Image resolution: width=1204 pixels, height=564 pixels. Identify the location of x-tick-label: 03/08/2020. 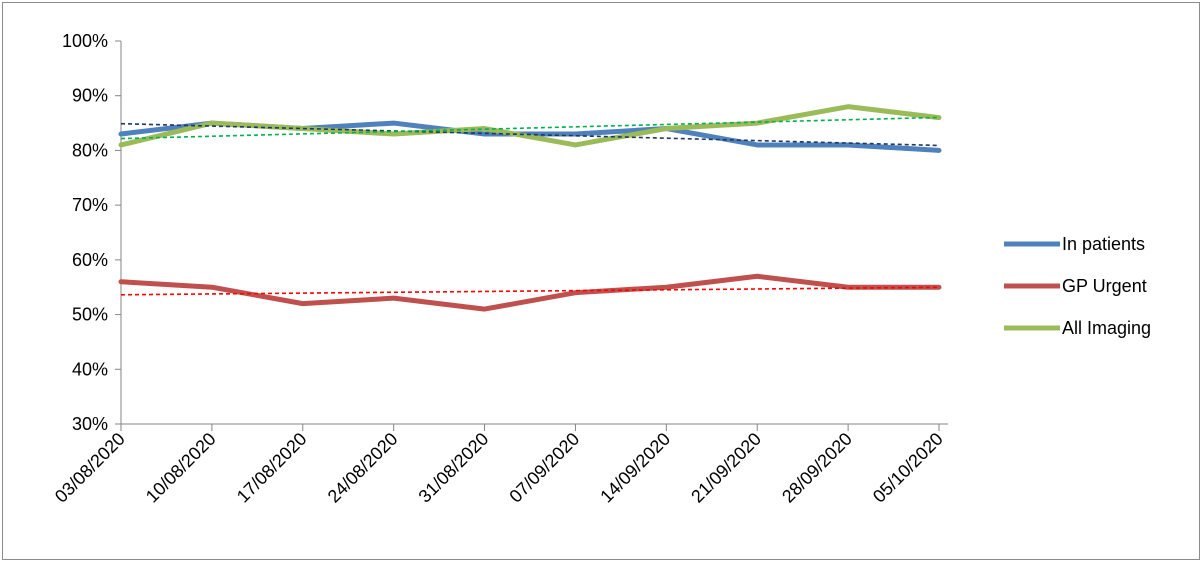
(90, 468).